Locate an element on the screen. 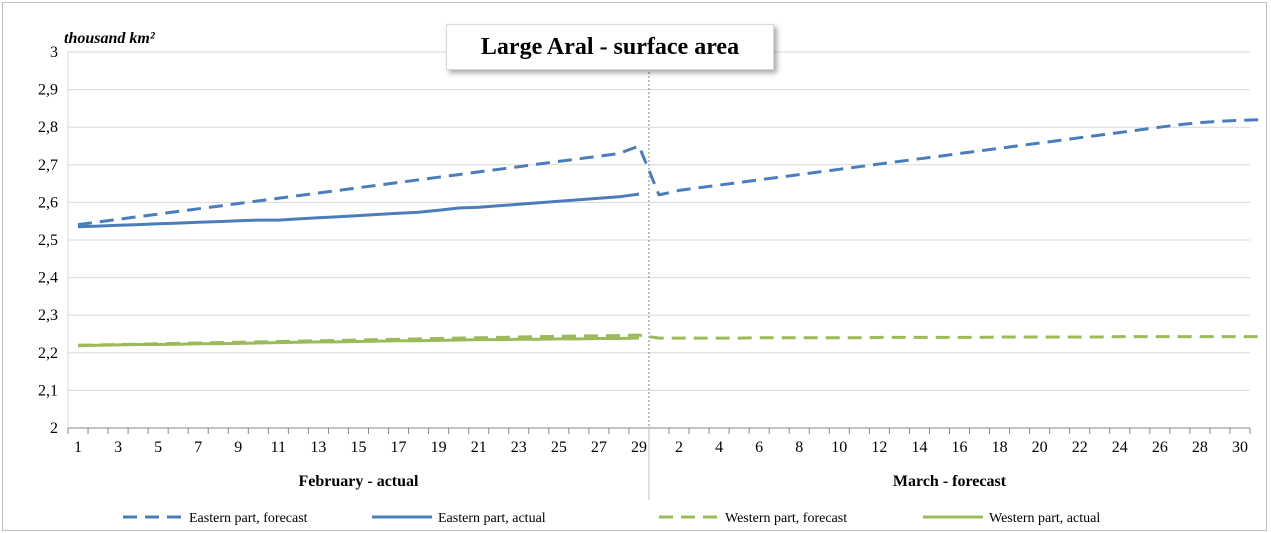 Image resolution: width=1271 pixels, height=533 pixels. legend-label: Eastern part, actual is located at coordinates (492, 518).